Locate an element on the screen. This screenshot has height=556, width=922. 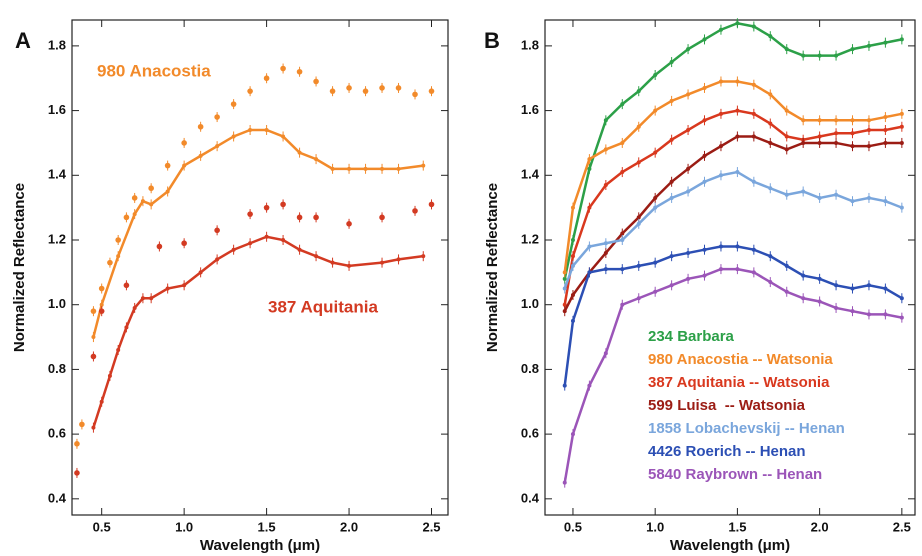
series-label: 387 Aquitania is located at coordinates (323, 306).